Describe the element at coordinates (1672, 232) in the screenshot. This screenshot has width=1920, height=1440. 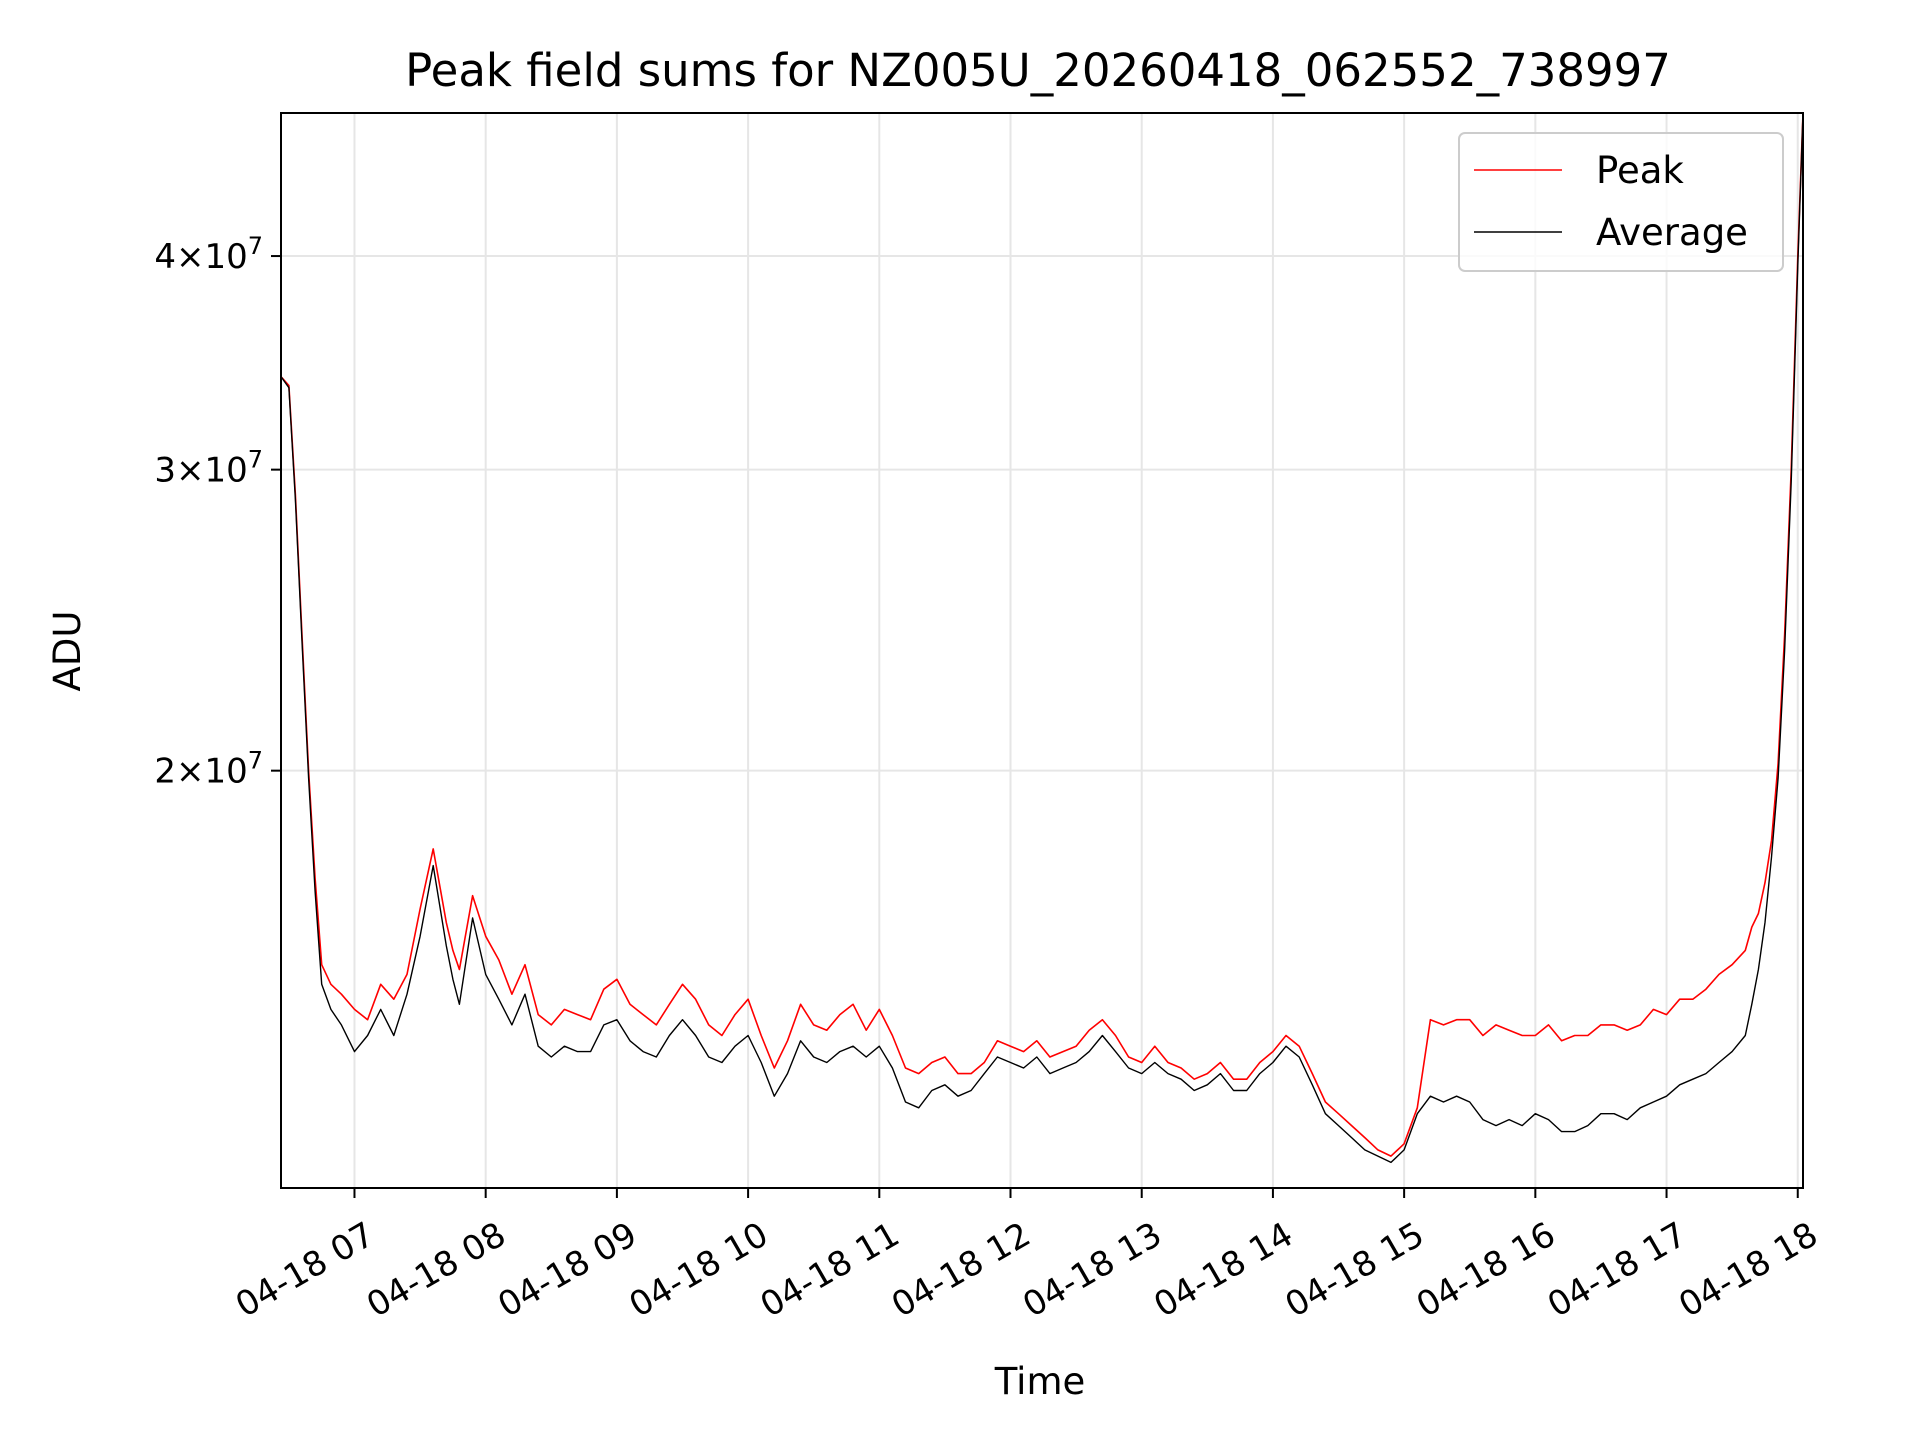
I see `legend-label-average: Average` at that location.